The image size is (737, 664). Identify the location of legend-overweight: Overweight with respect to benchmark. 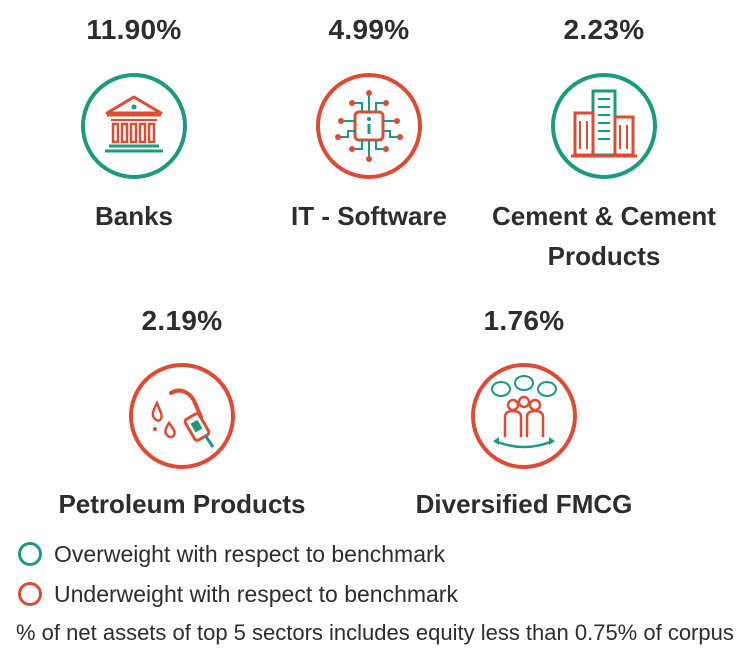
(231, 554).